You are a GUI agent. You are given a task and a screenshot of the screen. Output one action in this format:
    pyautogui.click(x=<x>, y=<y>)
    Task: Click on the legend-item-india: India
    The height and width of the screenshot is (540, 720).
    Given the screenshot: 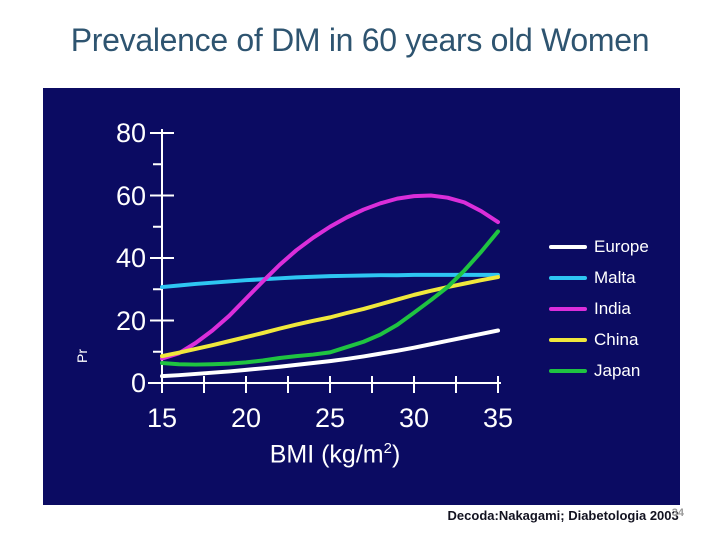 What is the action you would take?
    pyautogui.click(x=599, y=308)
    